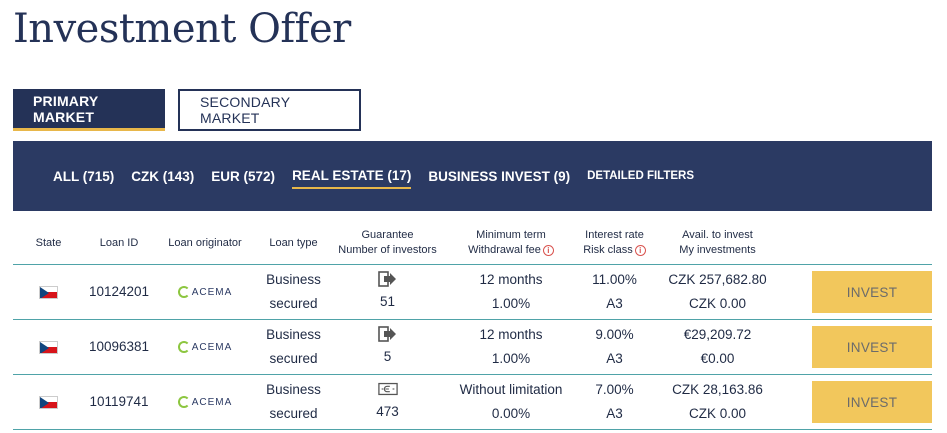 This screenshot has width=947, height=433. Describe the element at coordinates (614, 402) in the screenshot. I see `rate-cell: 7.00% A3` at that location.